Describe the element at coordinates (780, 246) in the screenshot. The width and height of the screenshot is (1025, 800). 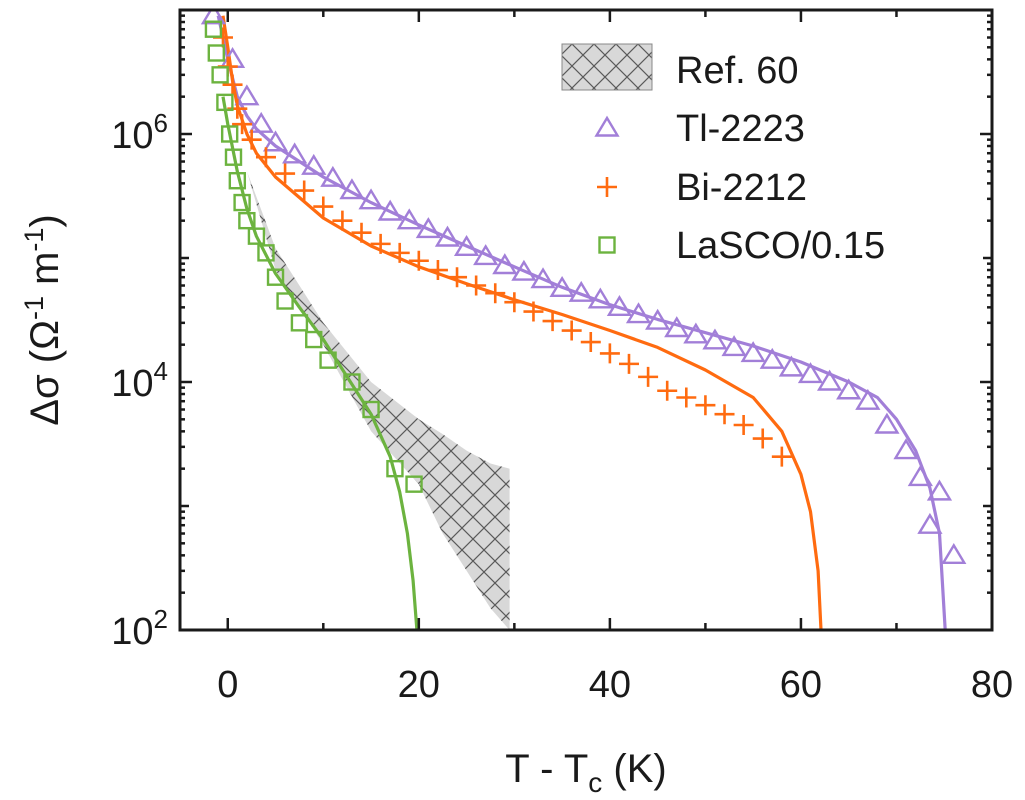
I see `legend-label-lasco: LaSCO/0.15` at that location.